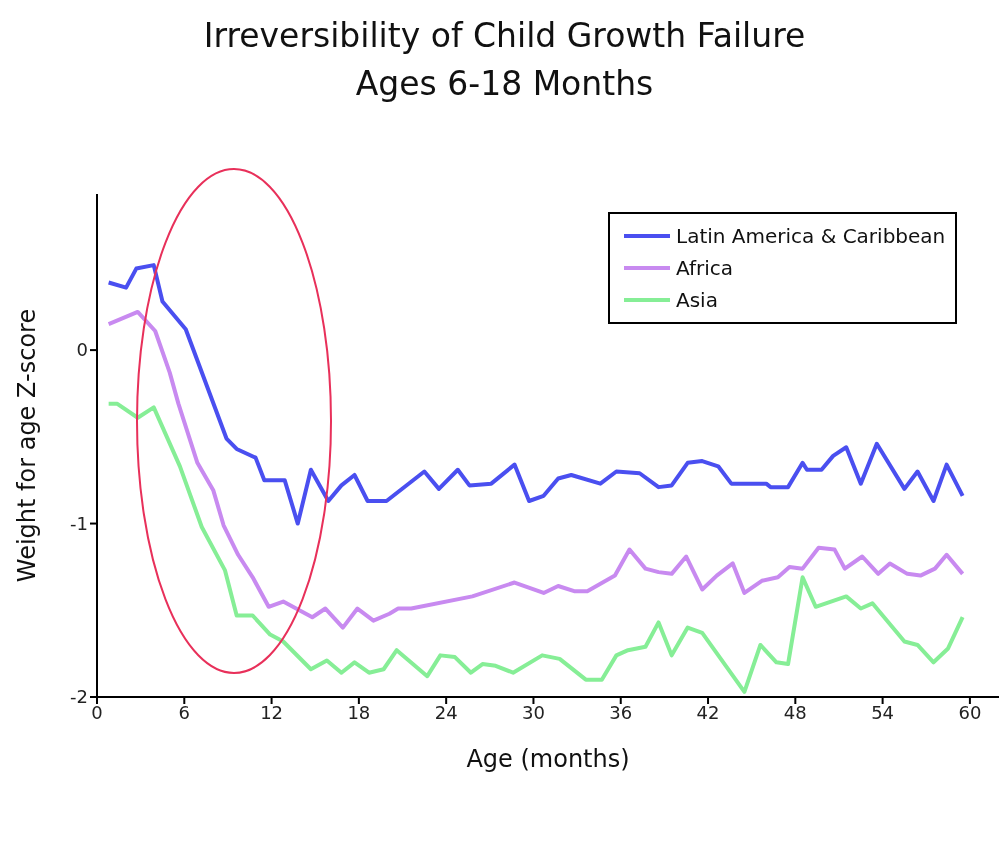  What do you see at coordinates (533, 712) in the screenshot?
I see `x-tick-label: 30` at bounding box center [533, 712].